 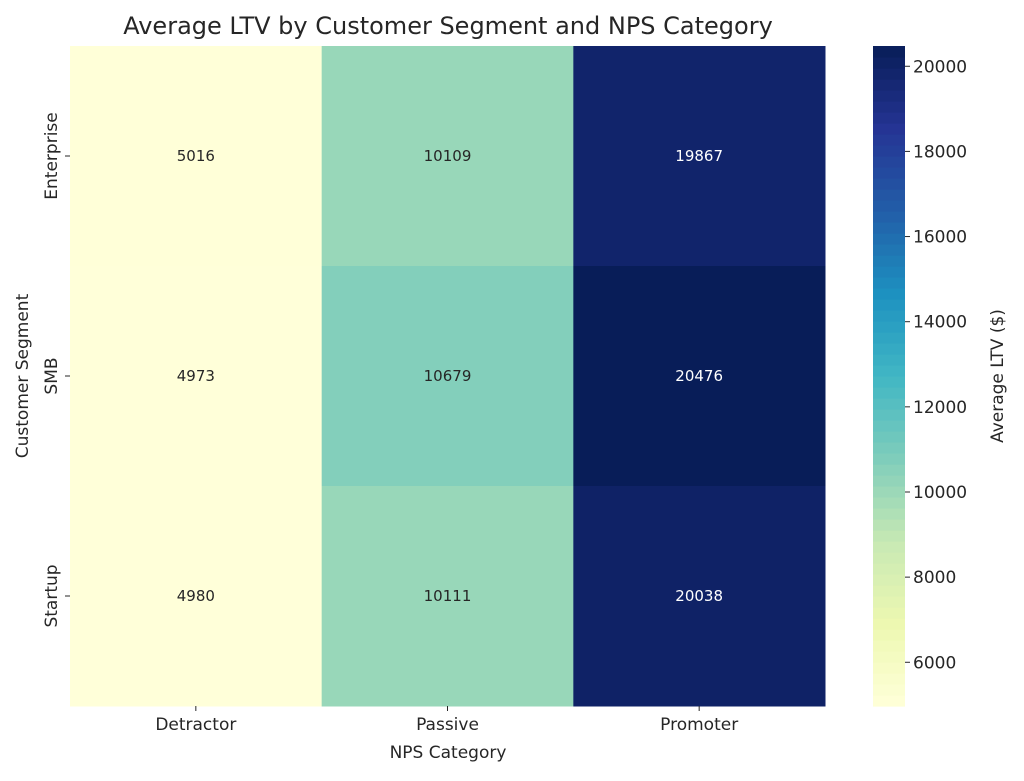 I want to click on colorbar-tick-label: 10000, so click(x=940, y=493).